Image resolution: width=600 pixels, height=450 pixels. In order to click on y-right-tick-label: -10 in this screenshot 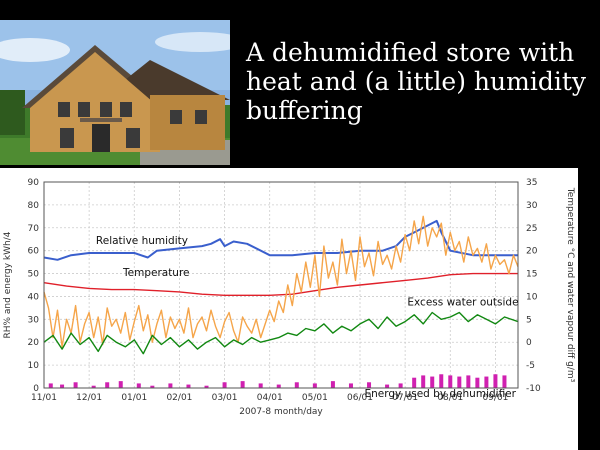, I will do `click(533, 389)`.